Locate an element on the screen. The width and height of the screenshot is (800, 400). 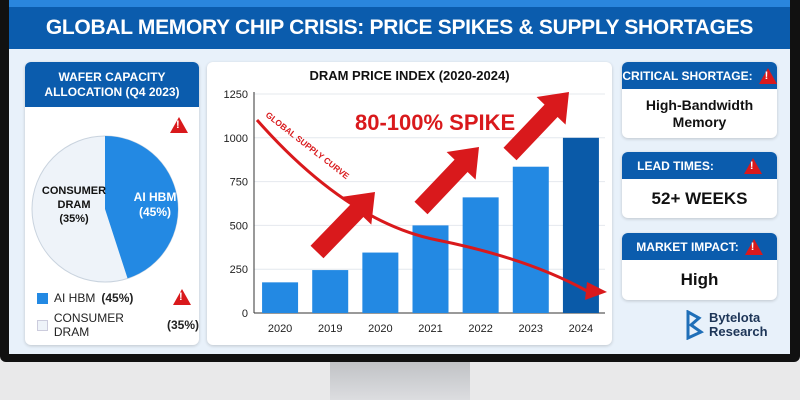
stat-label: CRITICAL SHORTAGE: is located at coordinates (687, 75).